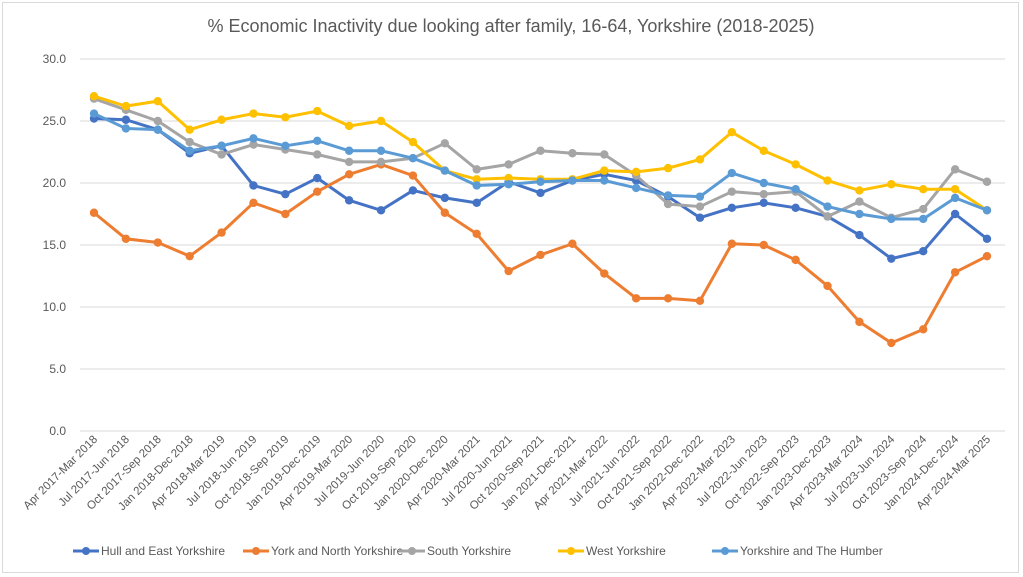 This screenshot has width=1023, height=577. Describe the element at coordinates (55, 245) in the screenshot. I see `y-axis-ticks: 0.0 5.0 10.0 15.0 20.0 25.0 30.0` at that location.